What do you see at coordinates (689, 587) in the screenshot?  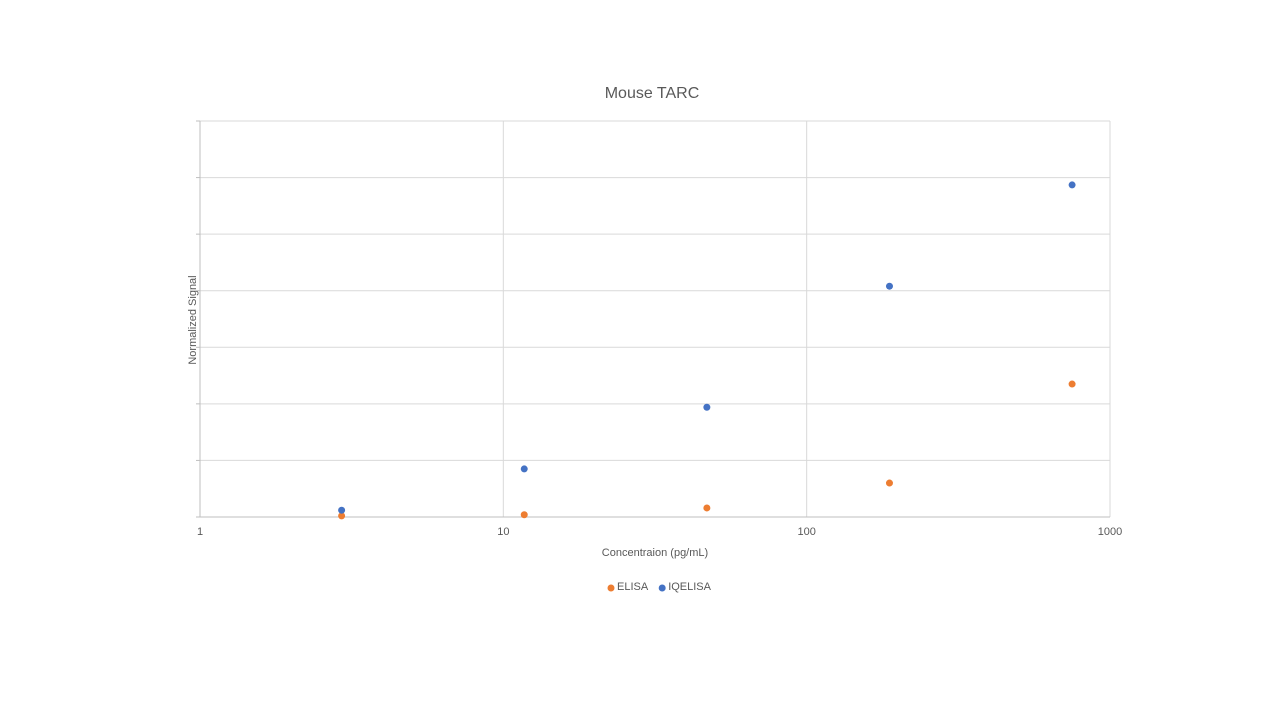 I see `legend-label: IQELISA` at bounding box center [689, 587].